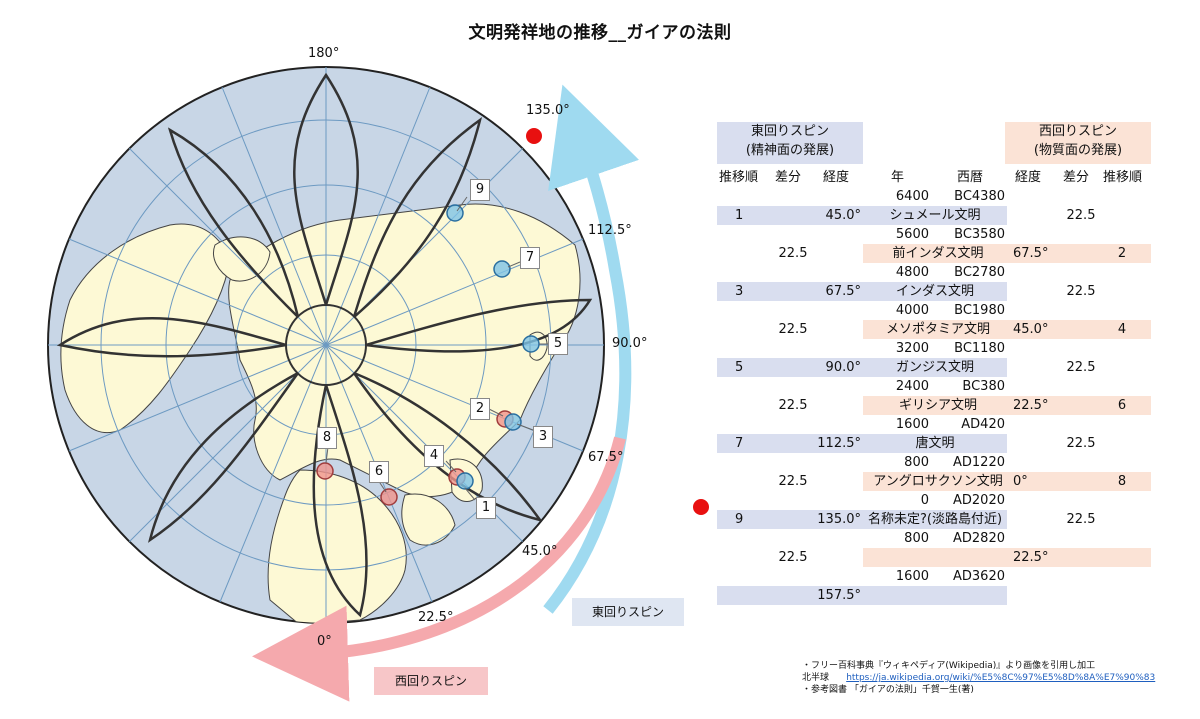  I want to click on civilisation-name-cell: インダス文明, so click(934, 291).